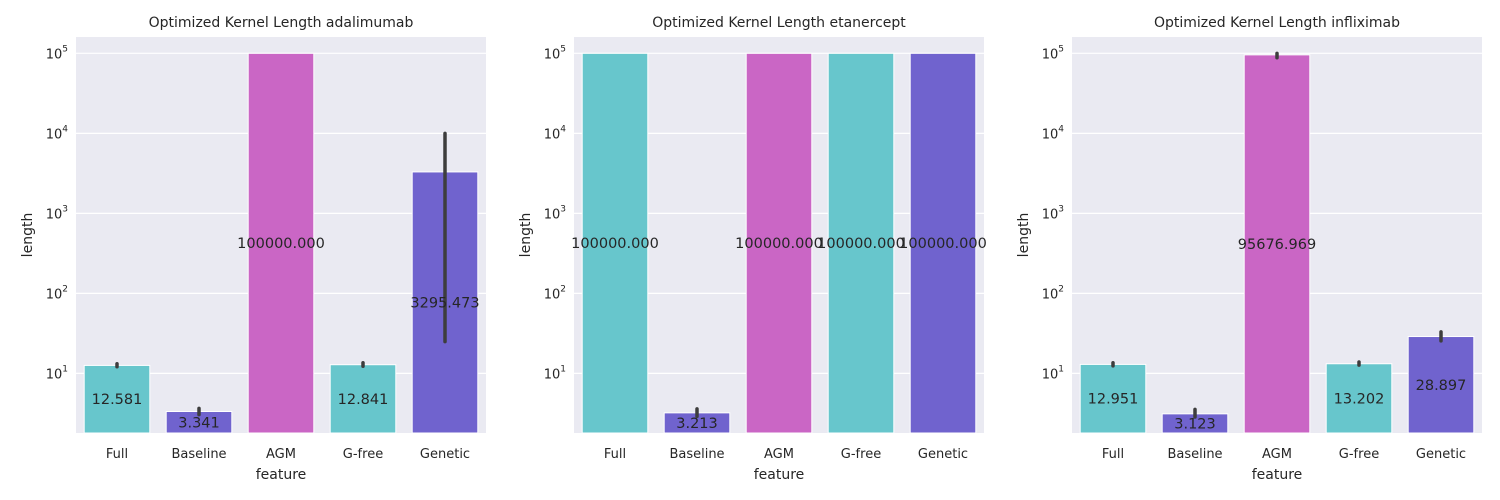 This screenshot has width=1500, height=500. I want to click on bar-value-label: 12.951, so click(1113, 400).